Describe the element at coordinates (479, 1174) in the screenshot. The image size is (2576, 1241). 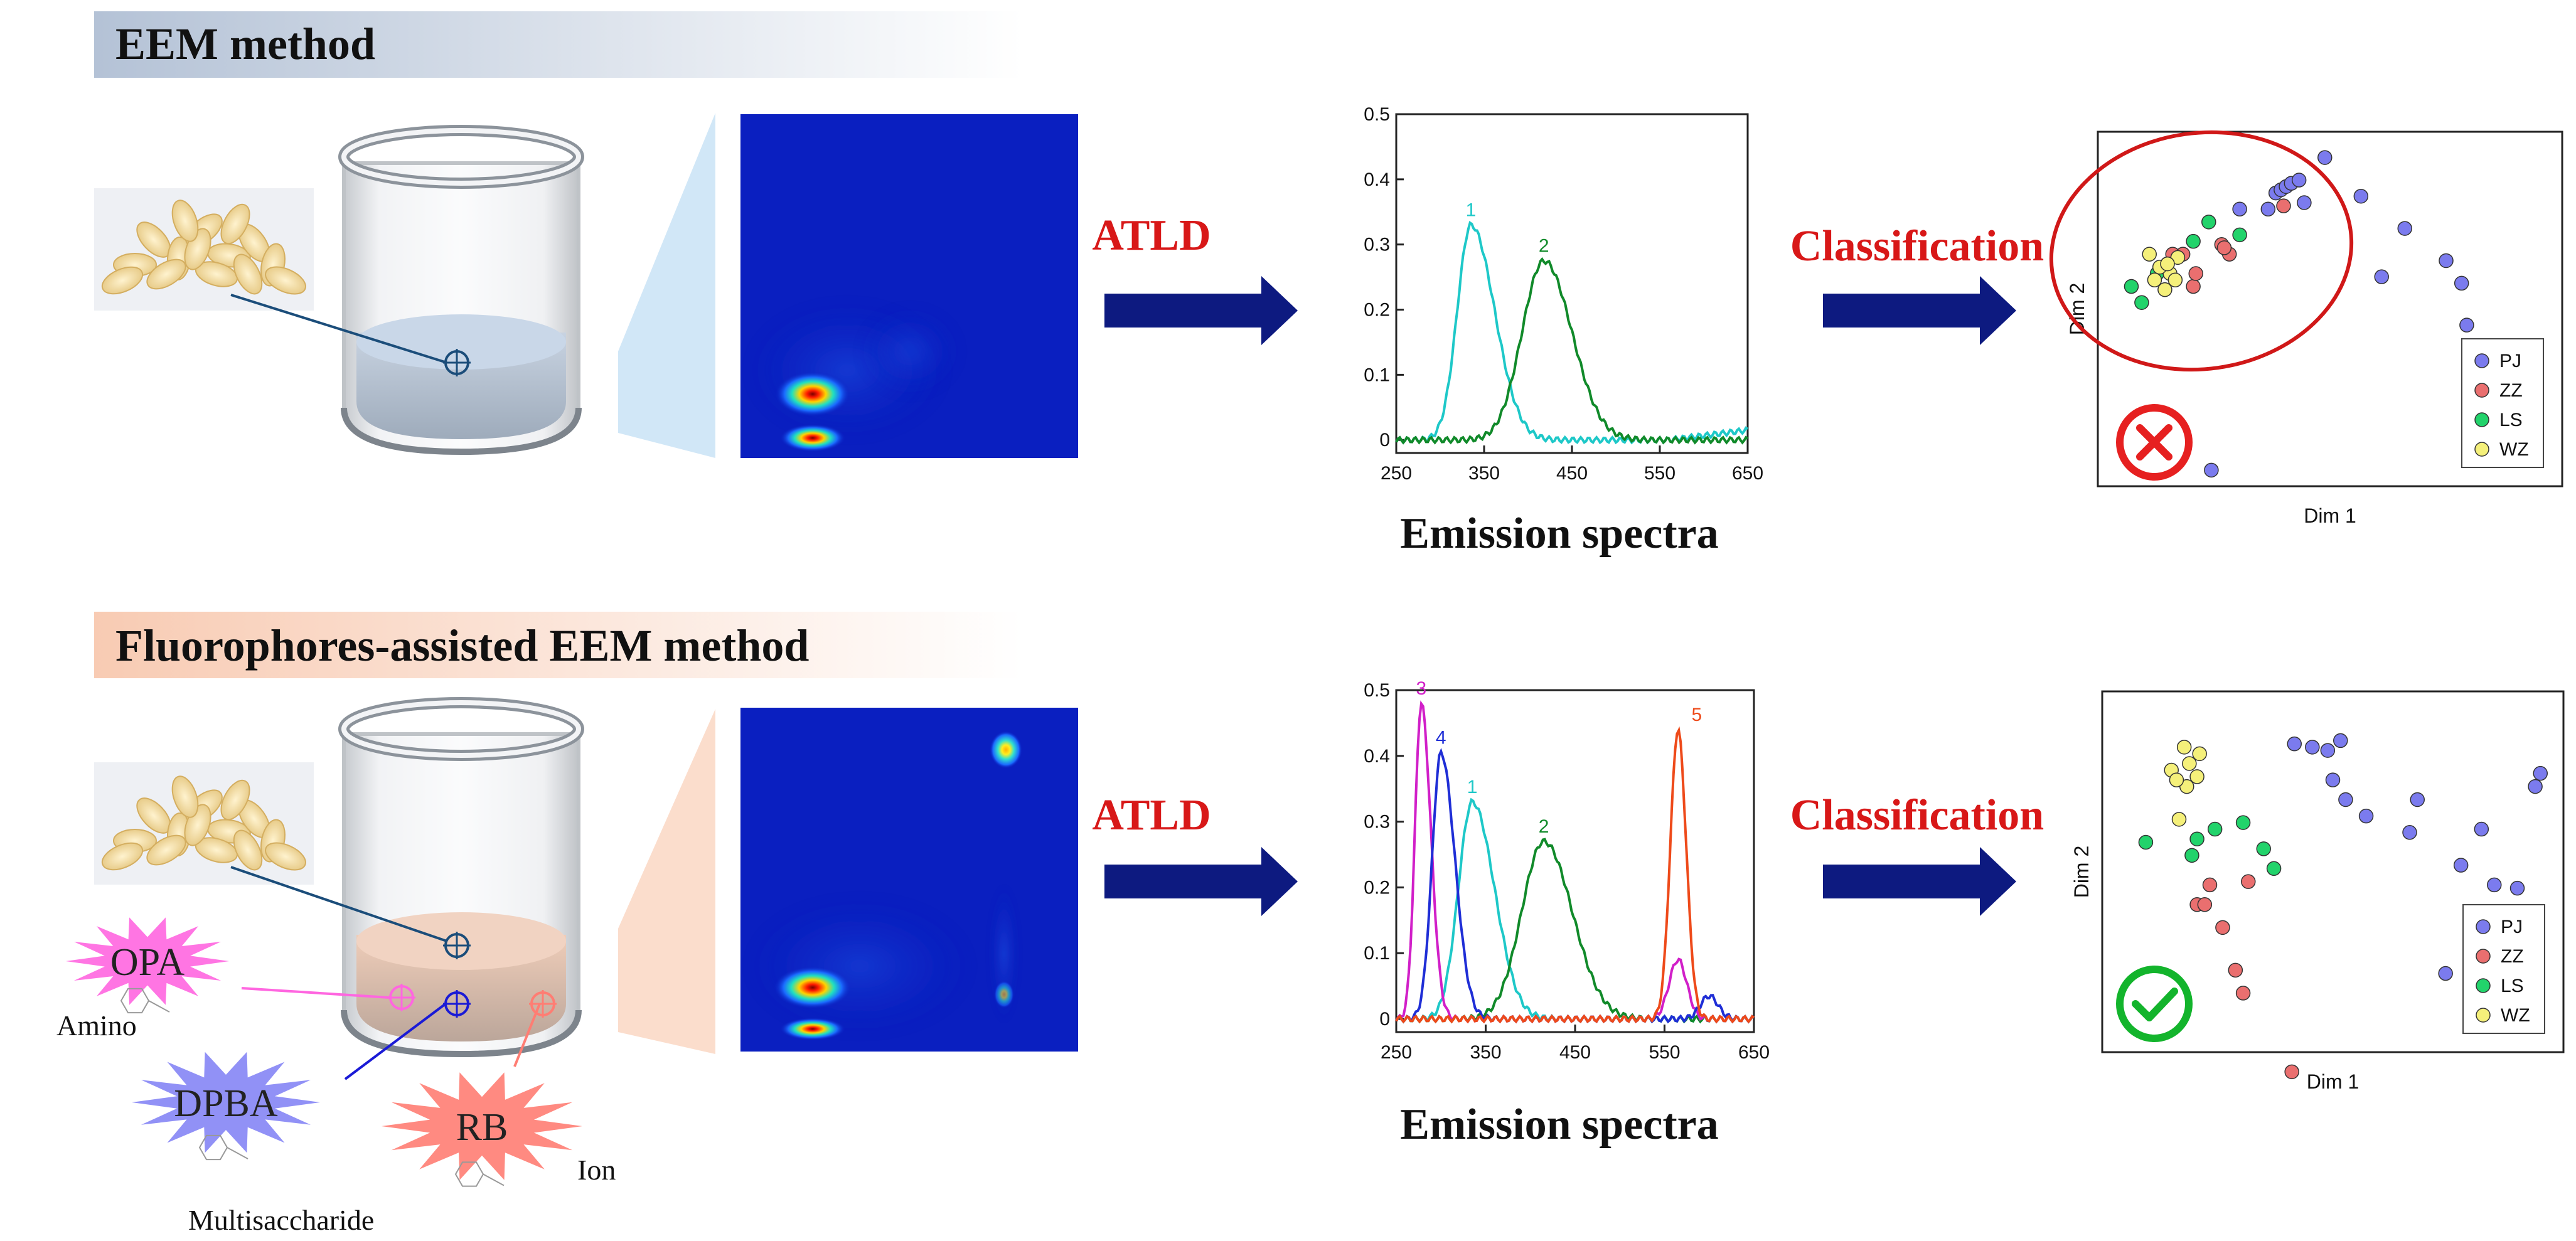
I see `molecule-icon` at that location.